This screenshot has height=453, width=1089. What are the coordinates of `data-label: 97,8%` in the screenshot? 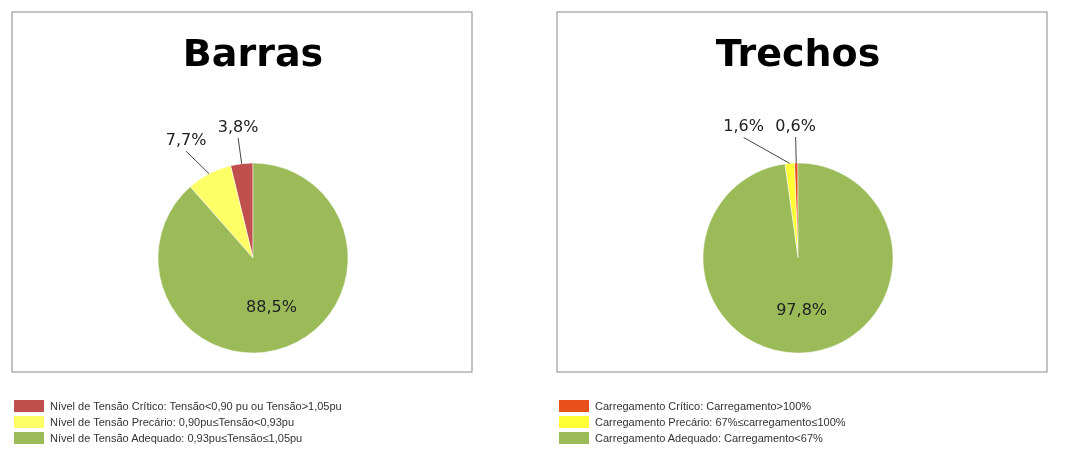 It's located at (802, 310).